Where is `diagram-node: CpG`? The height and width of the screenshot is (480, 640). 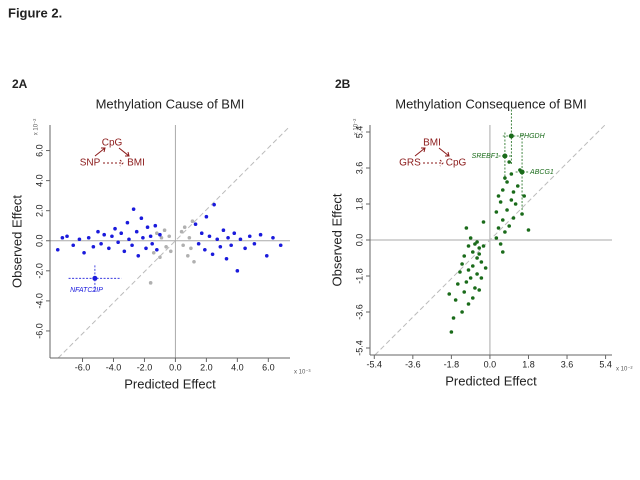
diagram-node: CpG is located at coordinates (456, 163).